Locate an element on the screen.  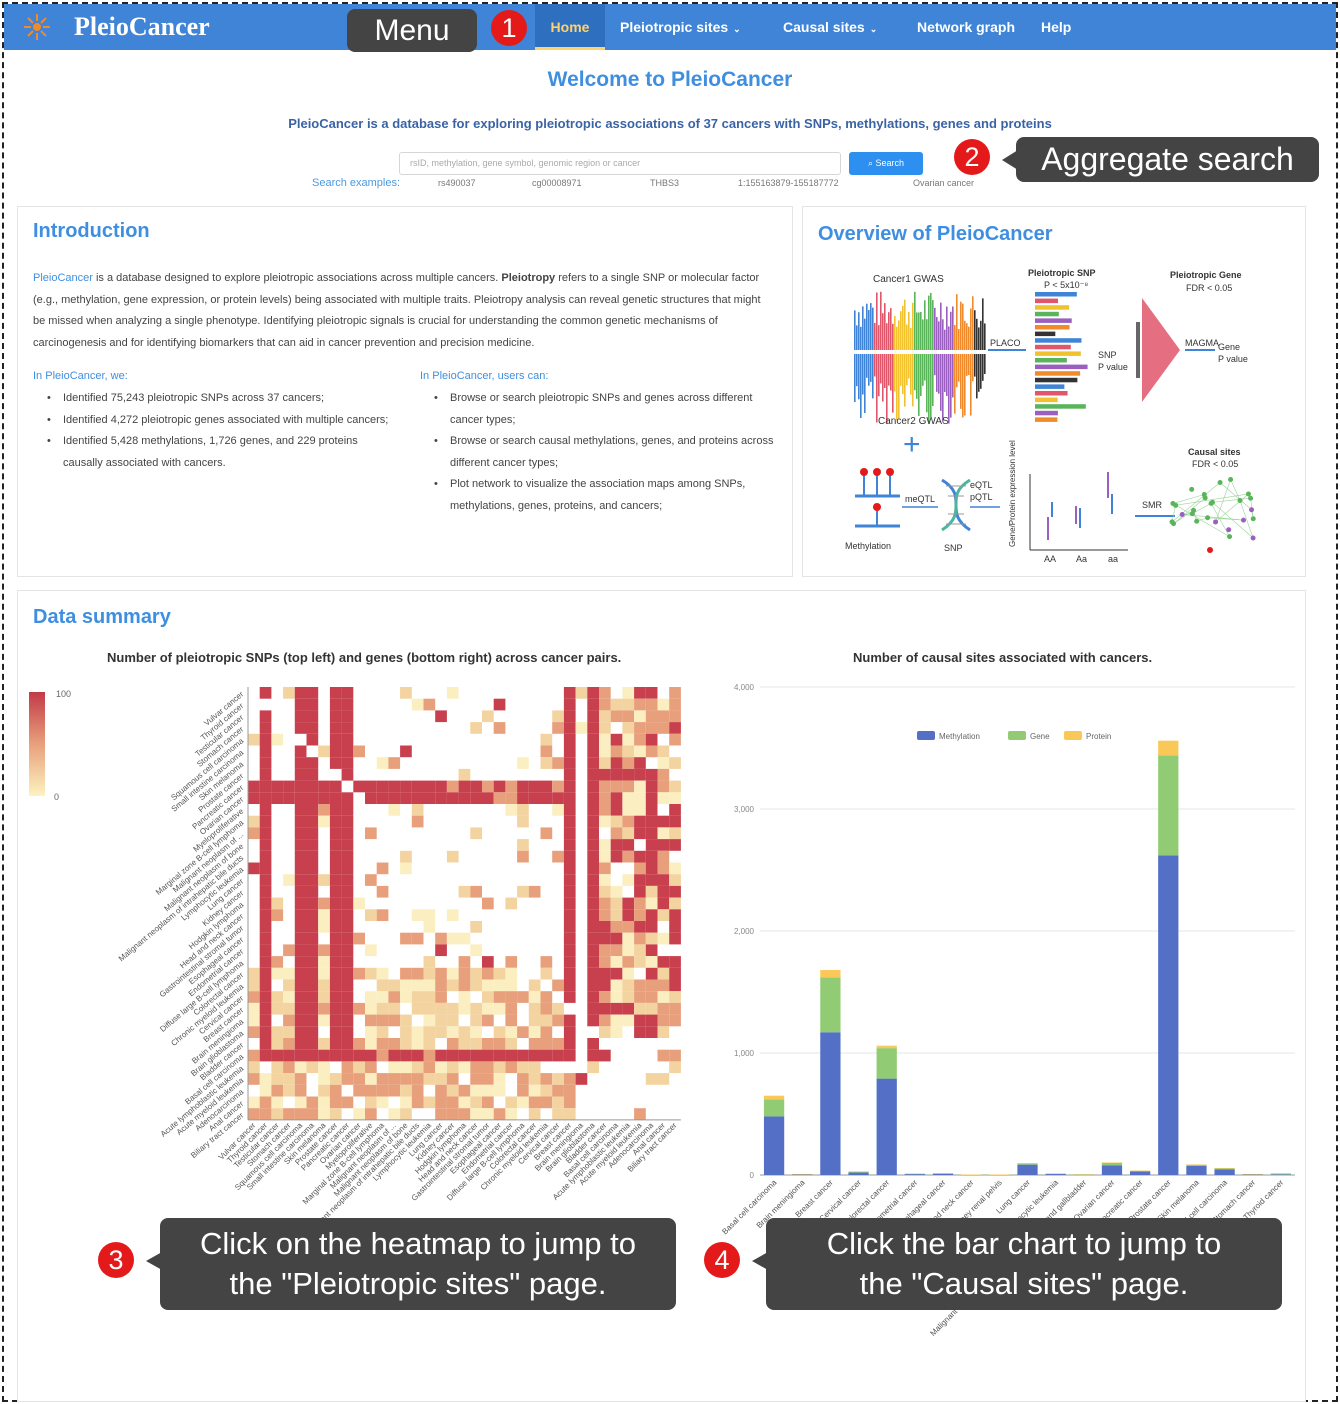
legend-label: Protein is located at coordinates (1098, 736).